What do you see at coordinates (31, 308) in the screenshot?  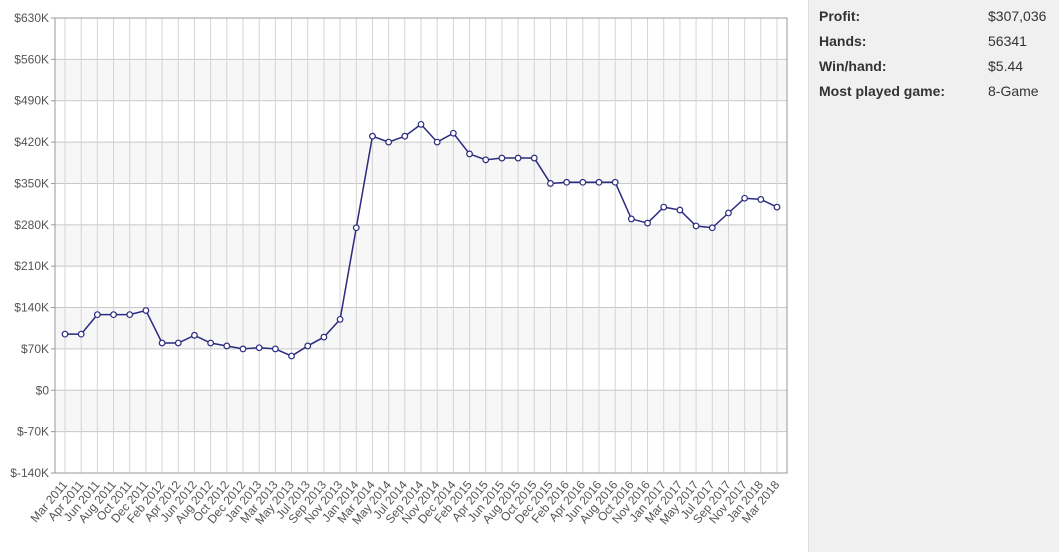 I see `y-tick-label: $140K` at bounding box center [31, 308].